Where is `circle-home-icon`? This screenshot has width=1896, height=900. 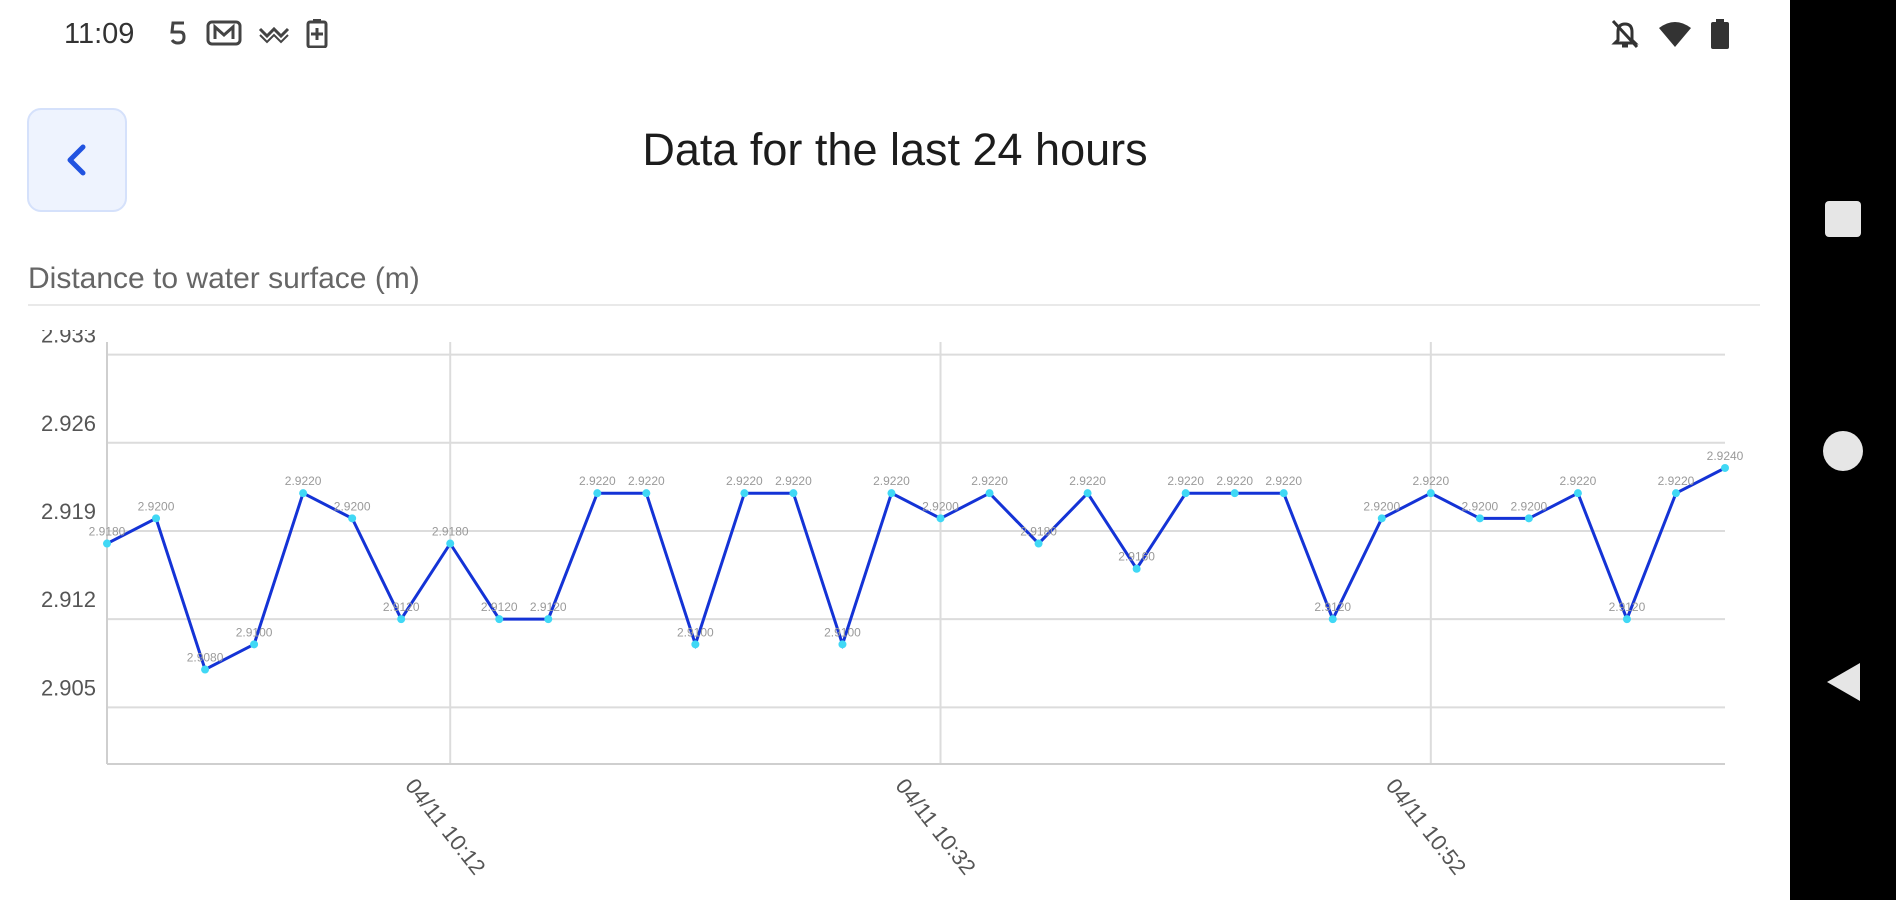
circle-home-icon is located at coordinates (1843, 451).